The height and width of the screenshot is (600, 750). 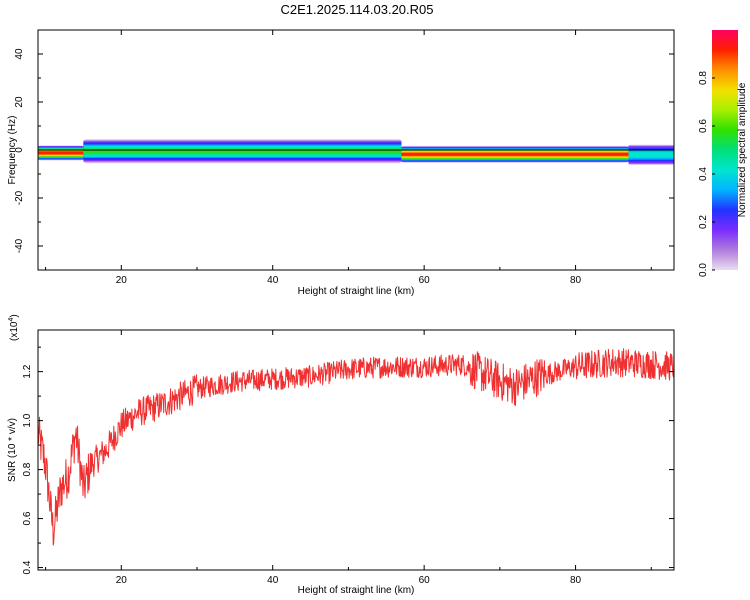 I want to click on cb-tick-label-0: 0.0, so click(x=703, y=270).